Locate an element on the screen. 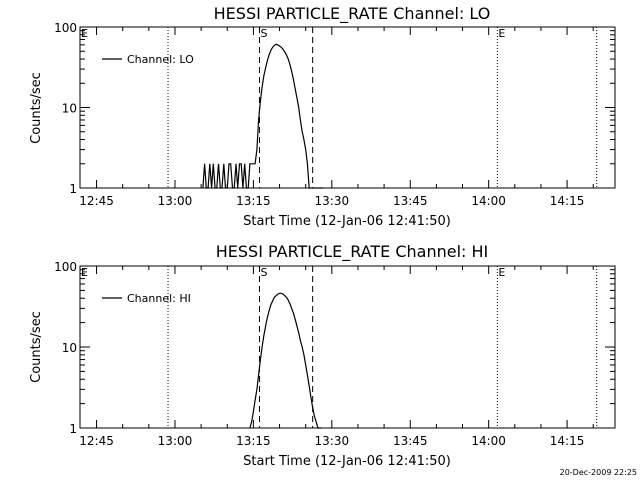 This screenshot has width=640, height=480. chart-title-lo: HESSI PARTICLE_RATE Channel: LO is located at coordinates (352, 14).